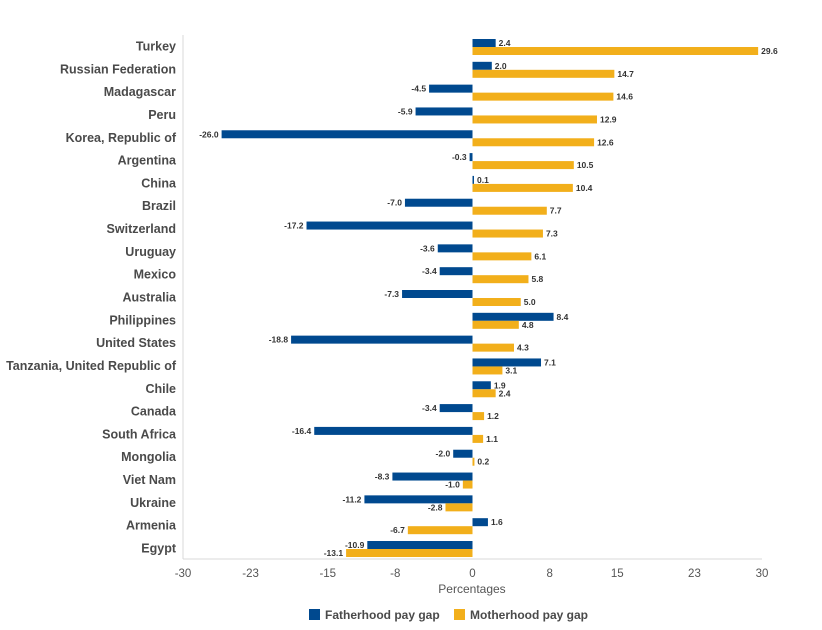 The width and height of the screenshot is (822, 630). Describe the element at coordinates (549, 574) in the screenshot. I see `x-tick-label: 8` at that location.